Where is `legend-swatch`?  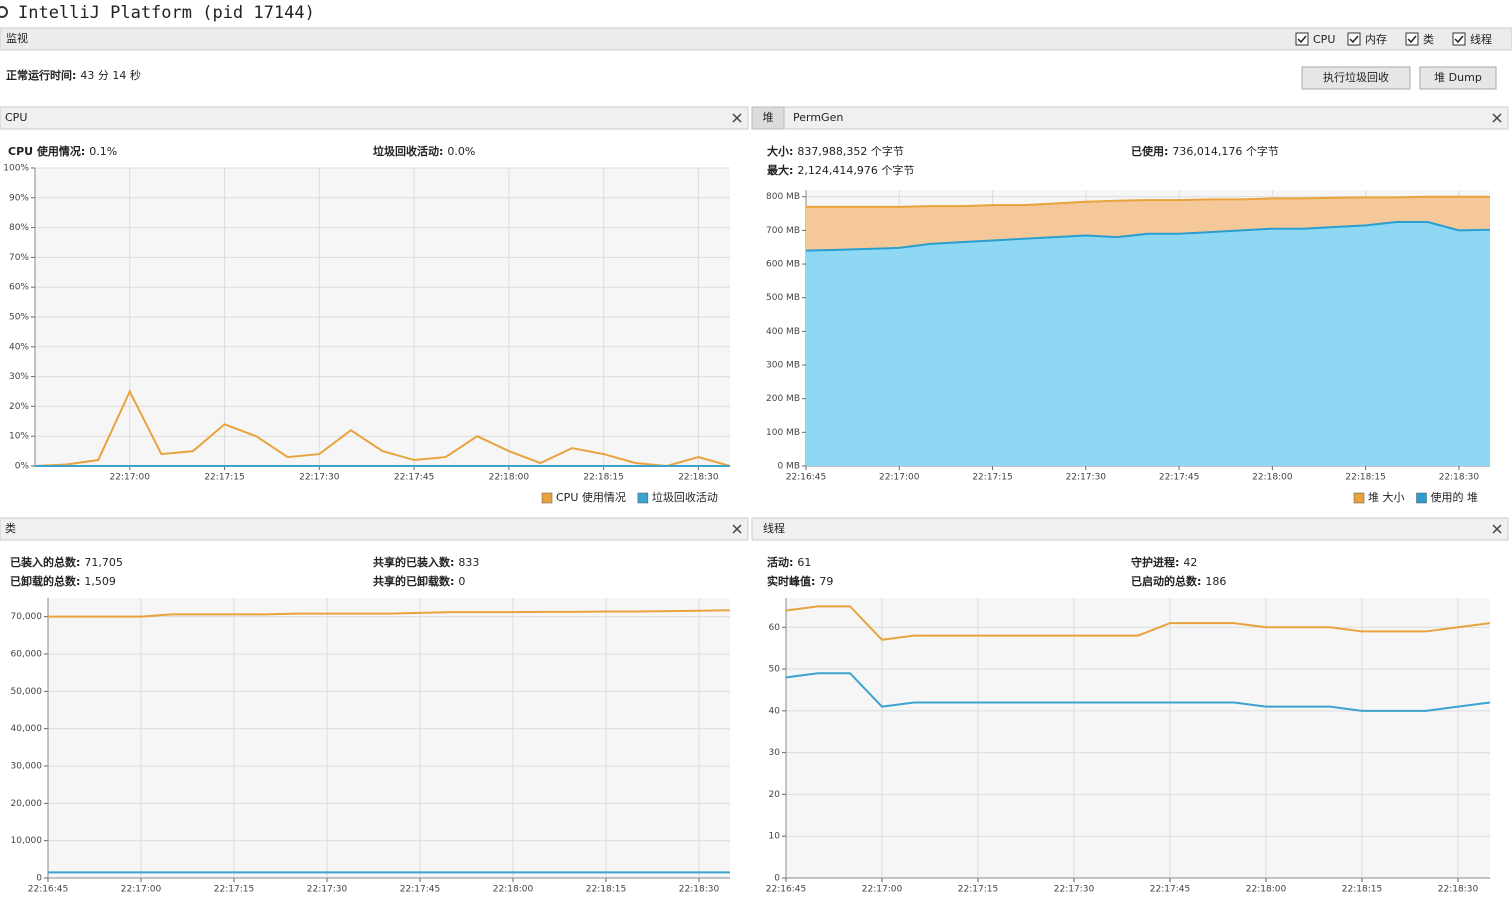
legend-swatch is located at coordinates (643, 498).